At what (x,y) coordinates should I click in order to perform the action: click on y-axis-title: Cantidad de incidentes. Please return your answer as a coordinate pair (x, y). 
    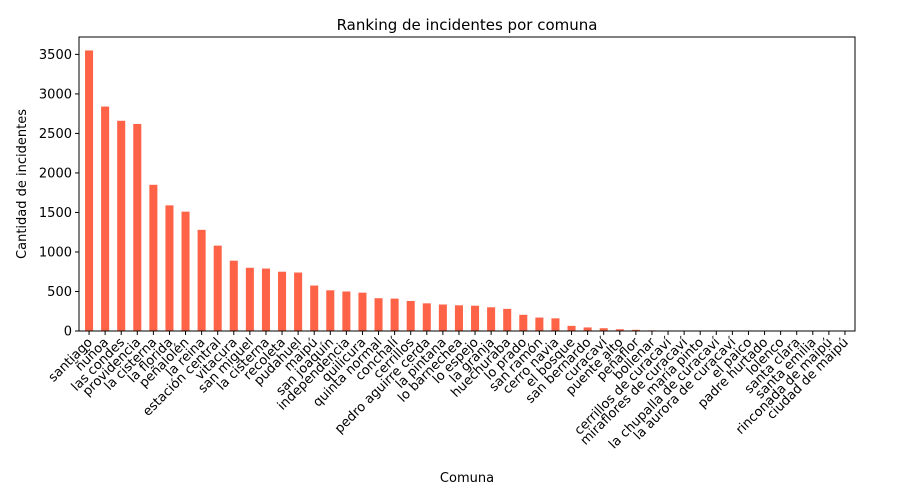
    Looking at the image, I should click on (22, 184).